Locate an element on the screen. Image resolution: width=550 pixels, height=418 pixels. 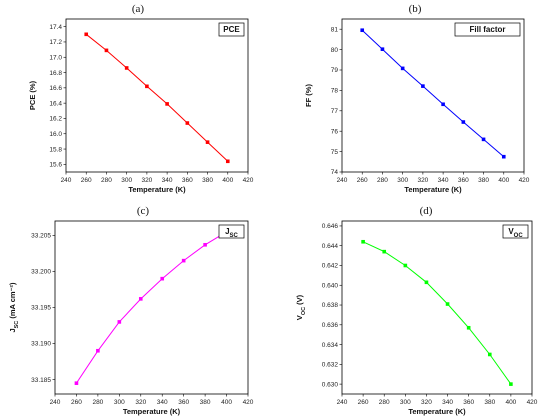
legend-label-main: Fill factor is located at coordinates (487, 29).